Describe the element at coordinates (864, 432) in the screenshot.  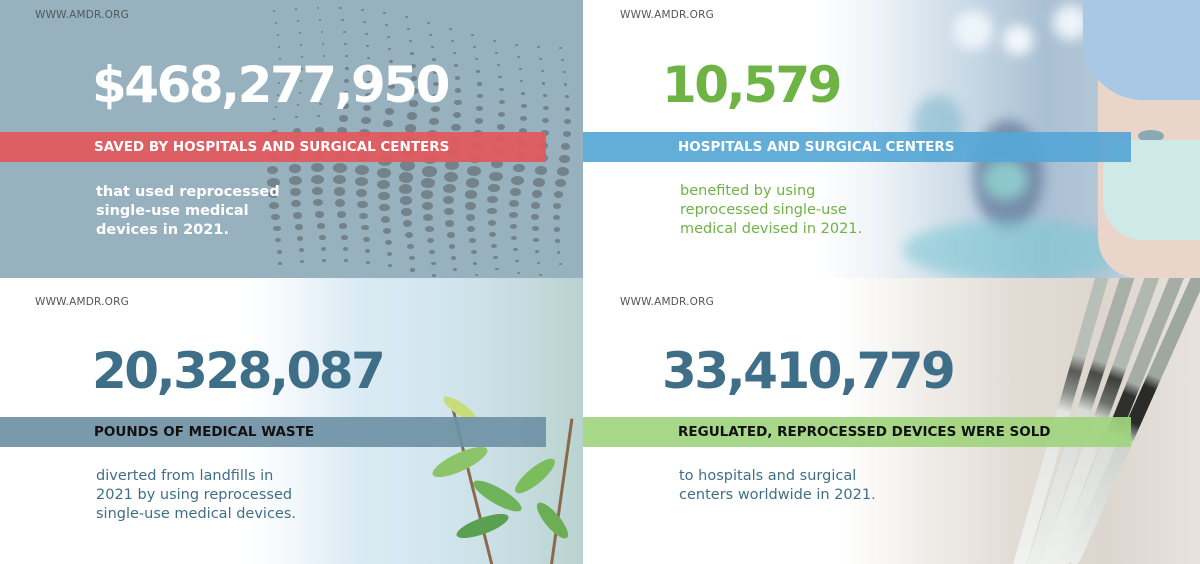
I see `stat-label: REGULATED, REPROCESSED DEVICES WERE SOLD` at that location.